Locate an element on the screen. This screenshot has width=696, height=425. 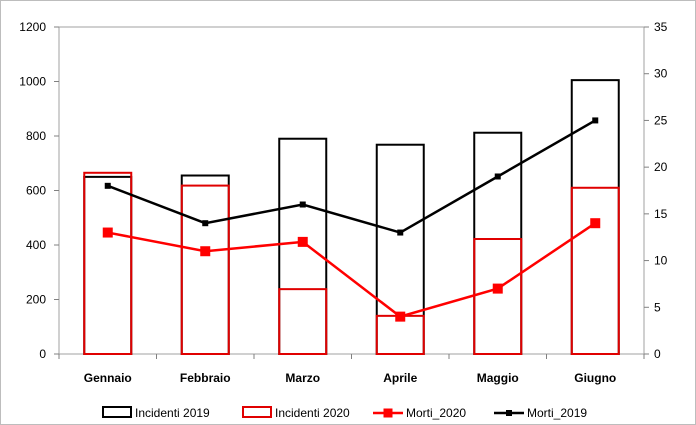
legend-swatch-incidenti-2020 is located at coordinates (257, 412).